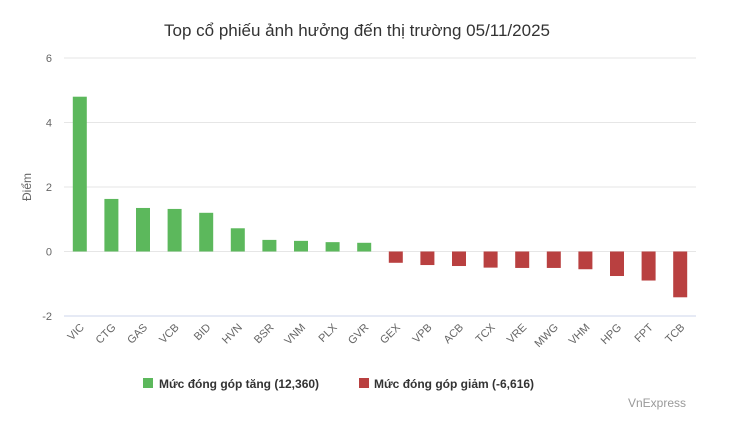  Describe the element at coordinates (454, 384) in the screenshot. I see `legend-label-decrease: Mức đóng góp giảm (-6,616)` at that location.